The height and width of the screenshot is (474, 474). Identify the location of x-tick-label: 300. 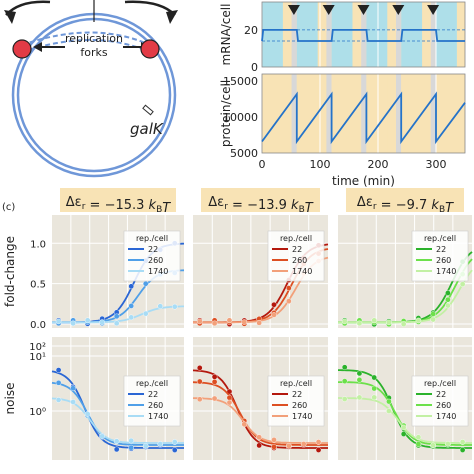
(436, 164).